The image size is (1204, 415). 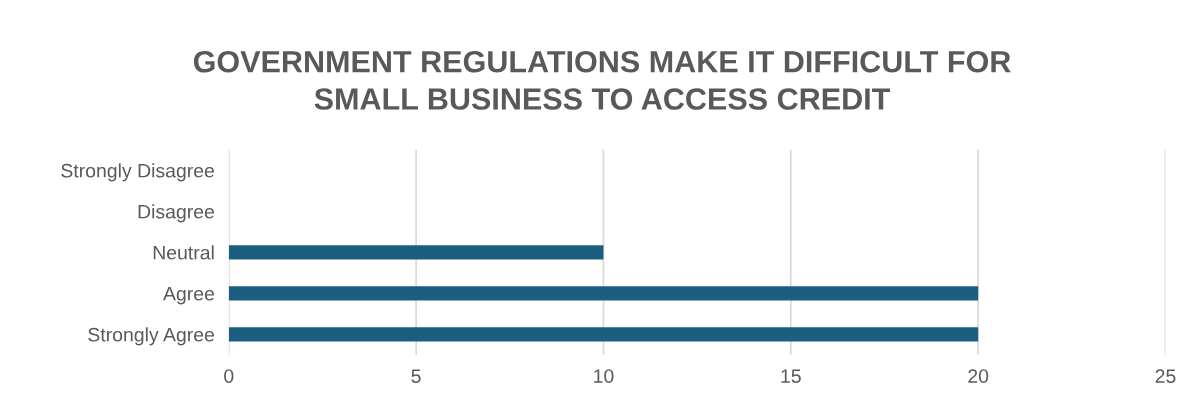 What do you see at coordinates (229, 376) in the screenshot?
I see `x-tick-label: 0` at bounding box center [229, 376].